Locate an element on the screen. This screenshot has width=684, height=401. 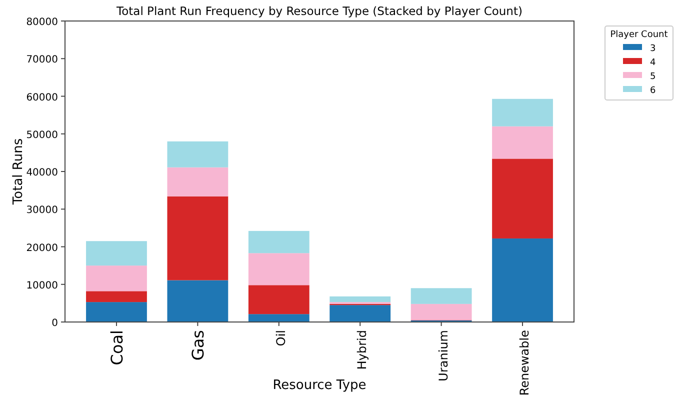
chart-title: Total Plant Run Frequency by Resource Type (Stacked by Player Count) is located at coordinates (319, 11).